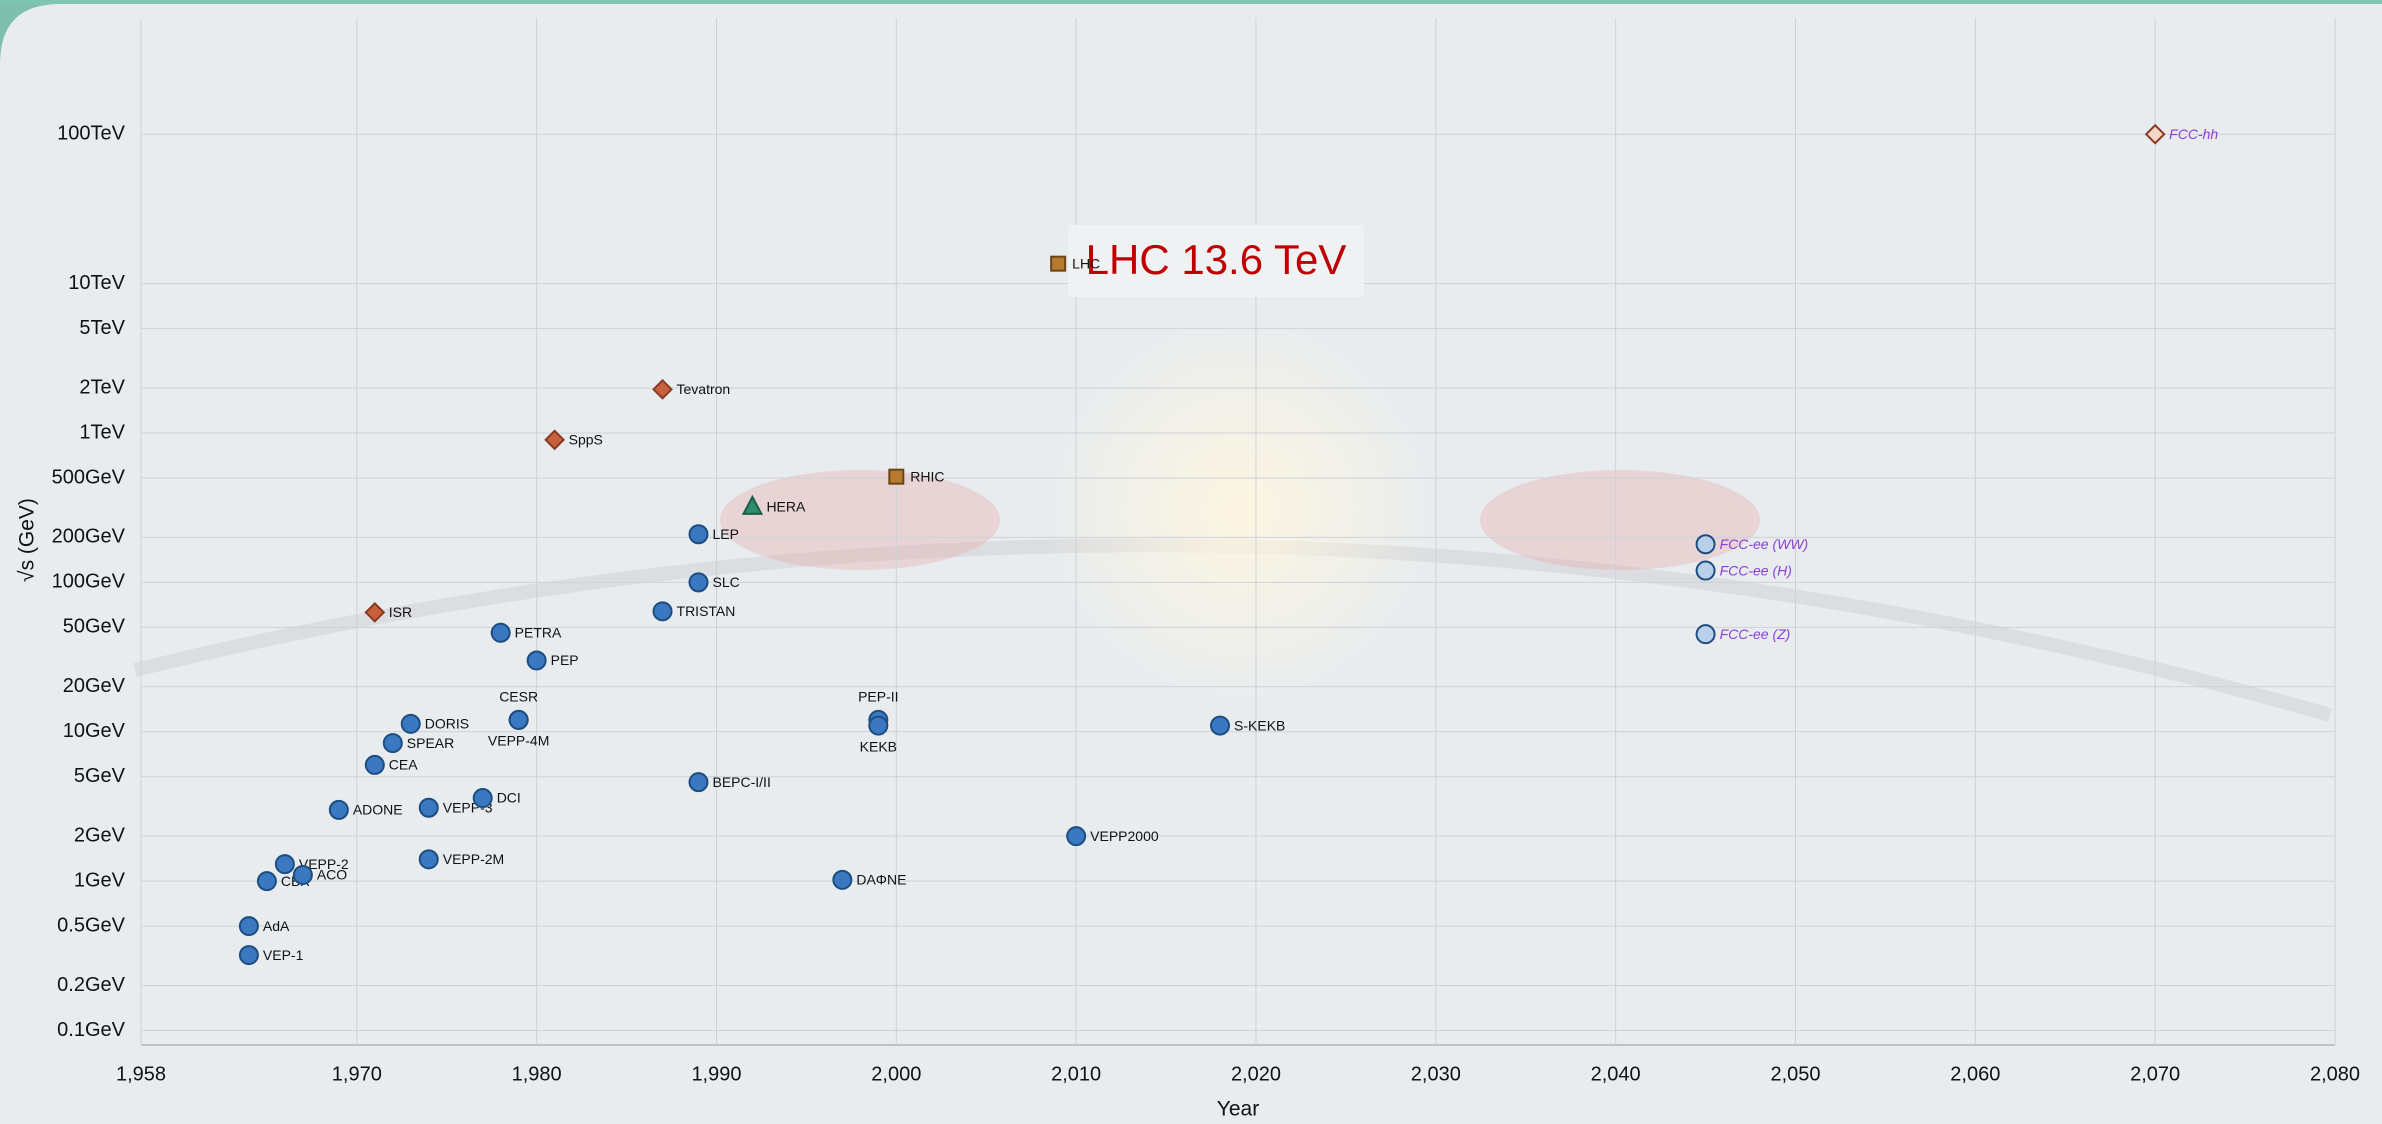 The image size is (2382, 1124). Describe the element at coordinates (283, 955) in the screenshot. I see `point-label: VEP-1` at that location.